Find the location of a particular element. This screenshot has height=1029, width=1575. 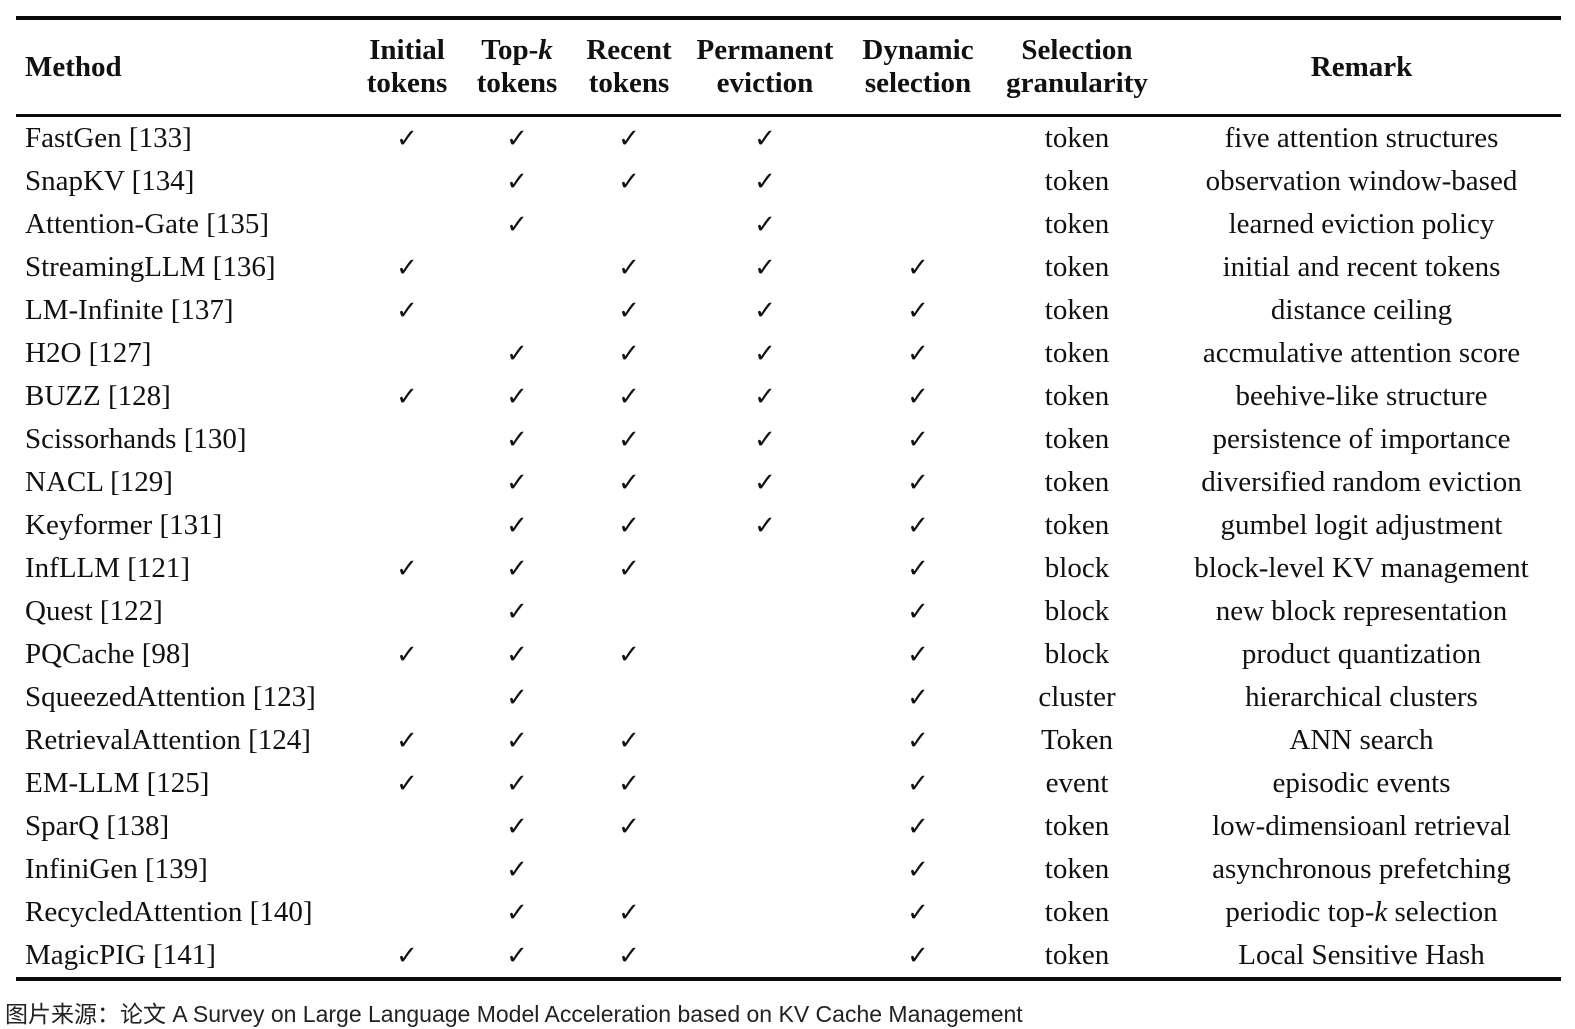

remark-text: Local Sensitive Hash is located at coordinates (1361, 955).